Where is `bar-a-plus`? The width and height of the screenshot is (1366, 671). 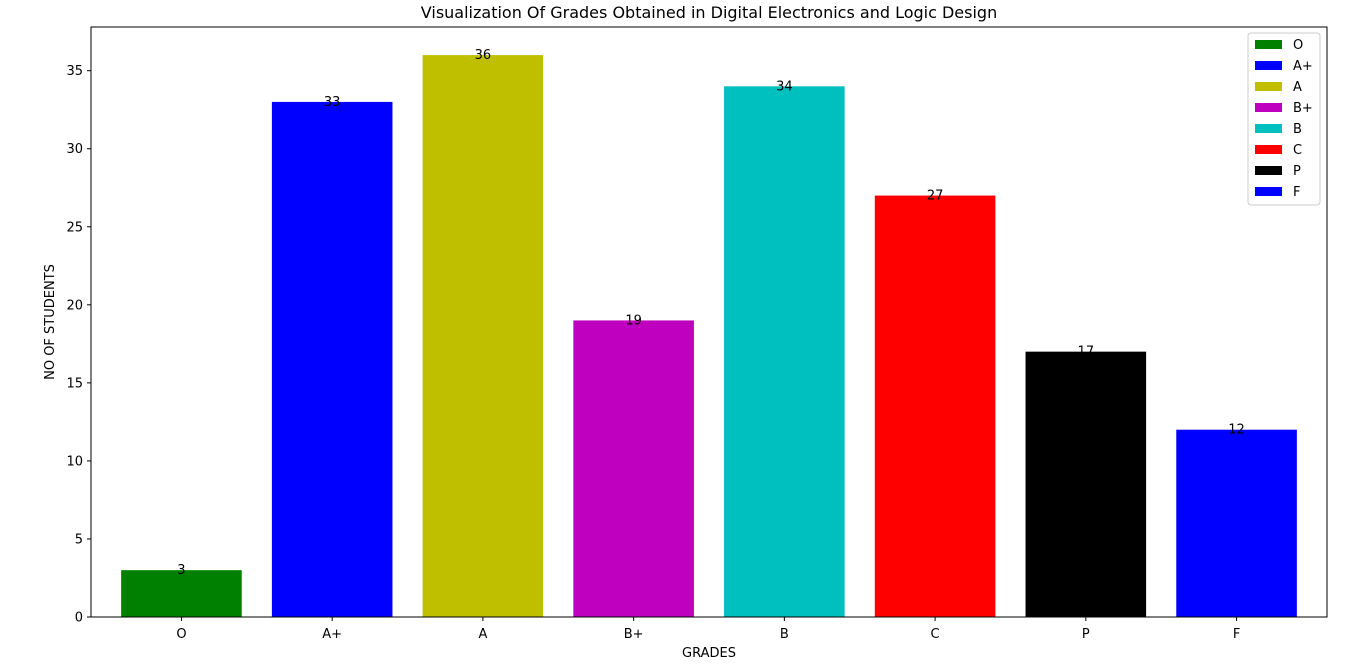
bar-a-plus is located at coordinates (332, 359).